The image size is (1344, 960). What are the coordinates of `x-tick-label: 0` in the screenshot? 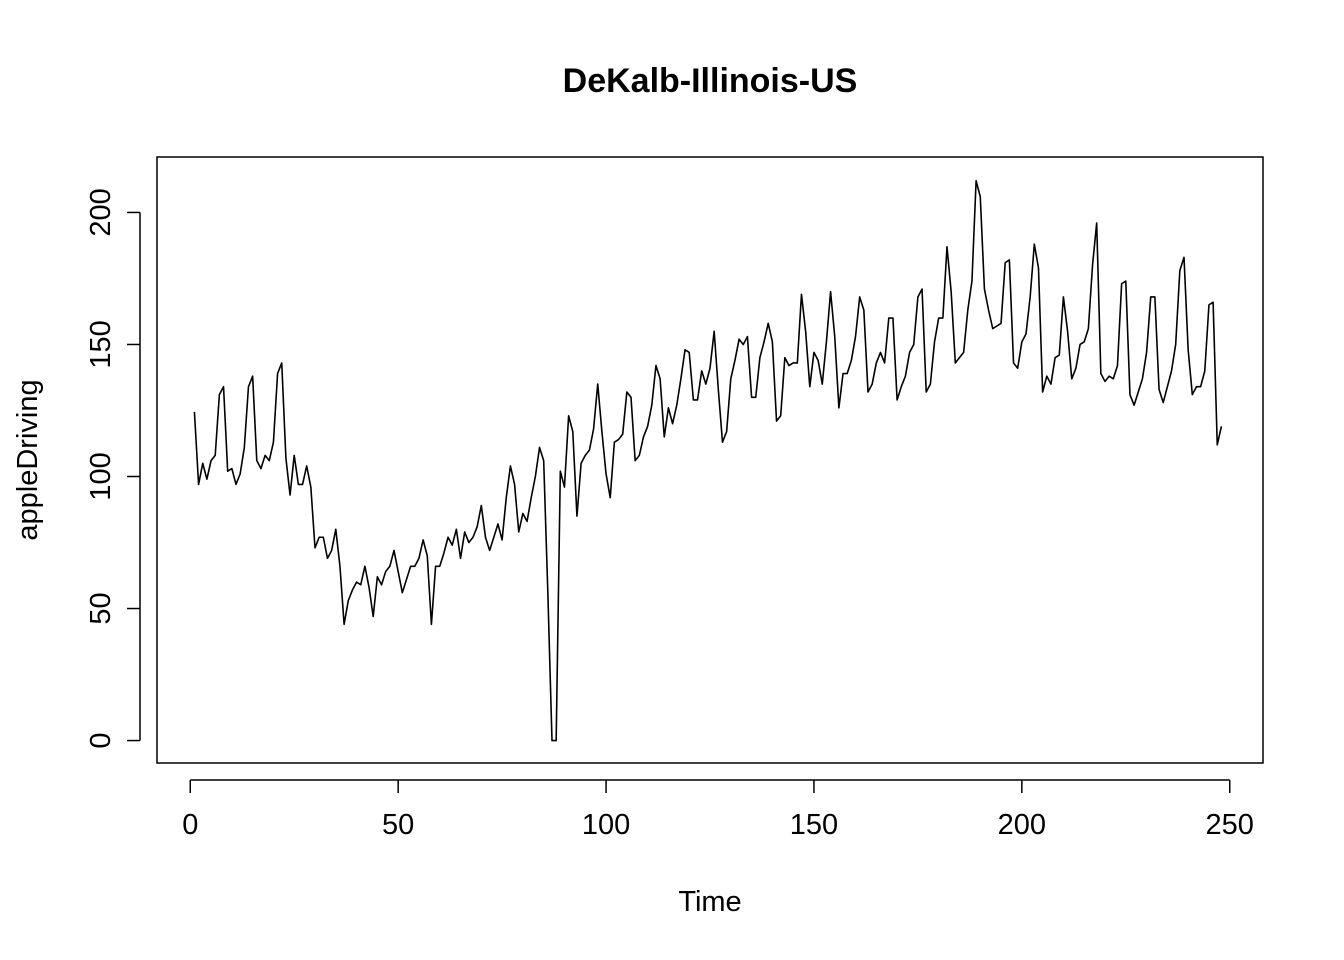 It's located at (190, 825).